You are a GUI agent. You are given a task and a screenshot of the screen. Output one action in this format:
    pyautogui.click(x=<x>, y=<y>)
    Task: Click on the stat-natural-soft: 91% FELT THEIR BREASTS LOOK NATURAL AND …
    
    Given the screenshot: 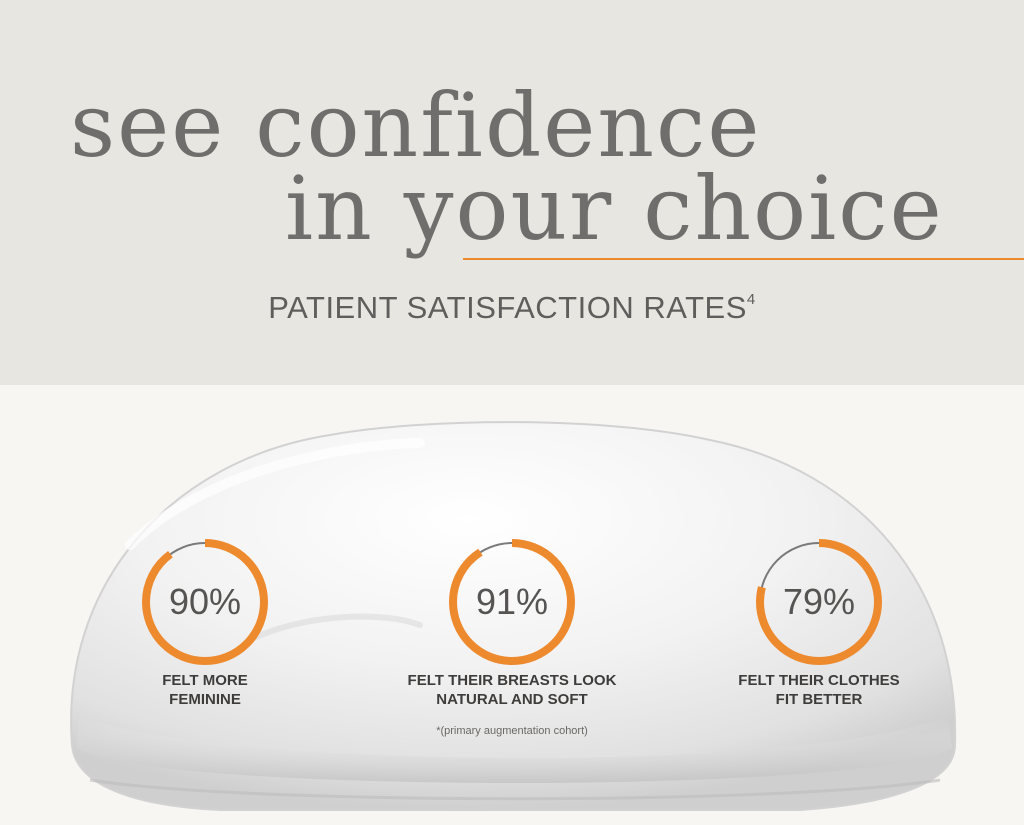 What is the action you would take?
    pyautogui.click(x=512, y=622)
    